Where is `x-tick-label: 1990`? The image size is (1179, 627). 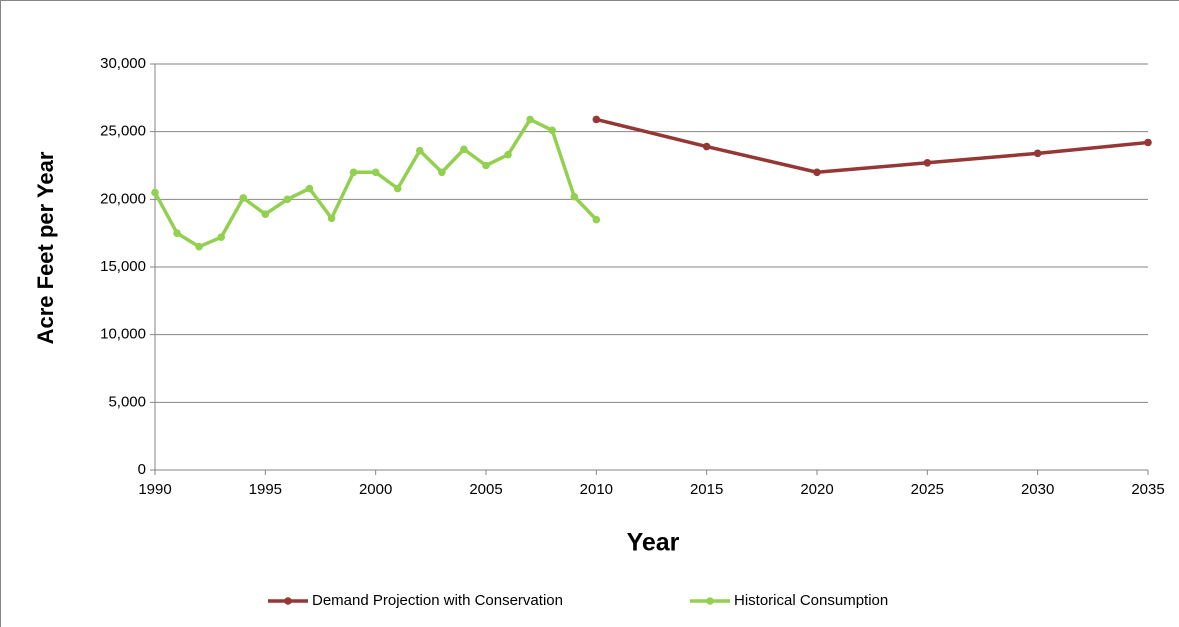
x-tick-label: 1990 is located at coordinates (154, 489).